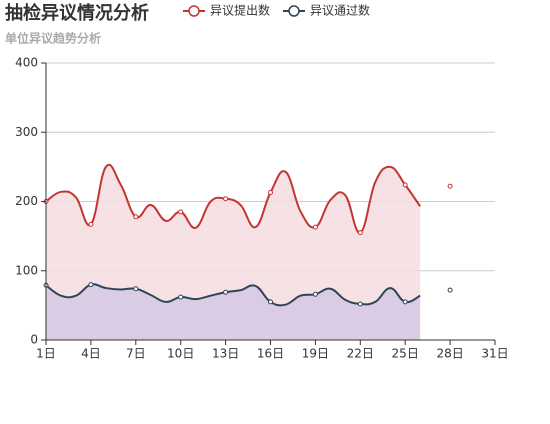 Image resolution: width=550 pixels, height=424 pixels. Describe the element at coordinates (26, 201) in the screenshot. I see `y-tick-label: 200` at that location.